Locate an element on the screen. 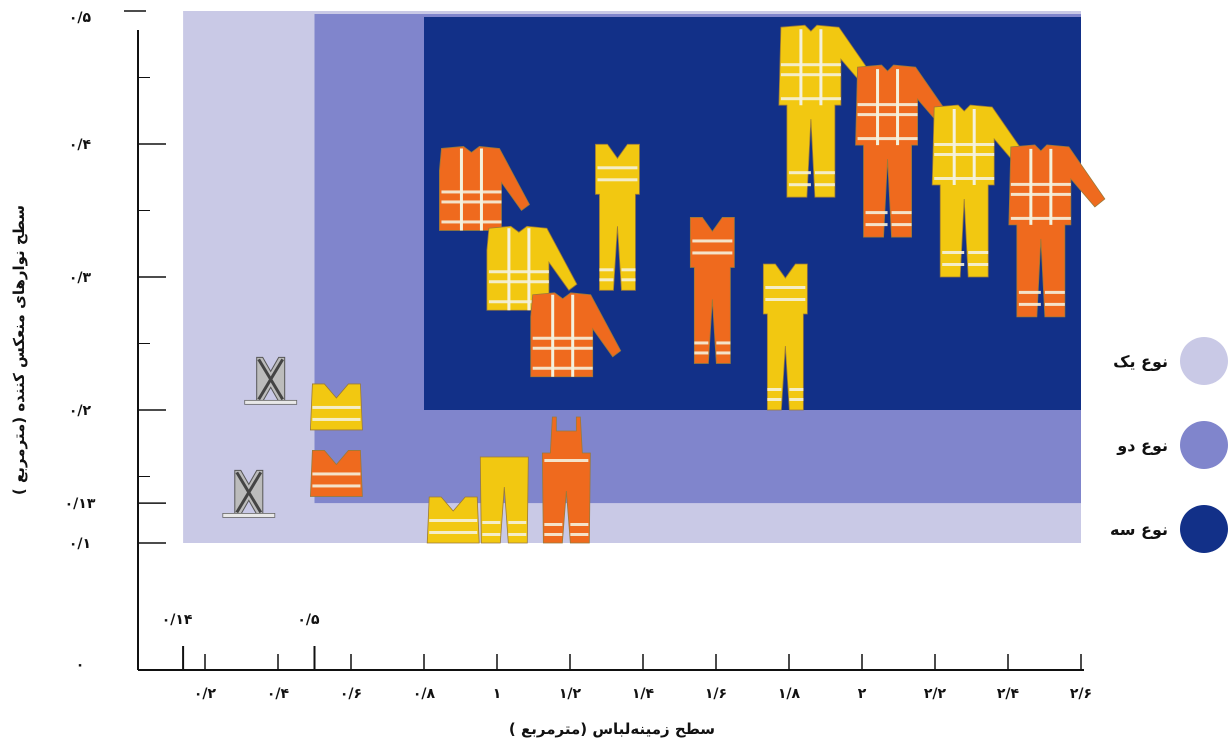  legend-label: نوع سه is located at coordinates (1139, 529).